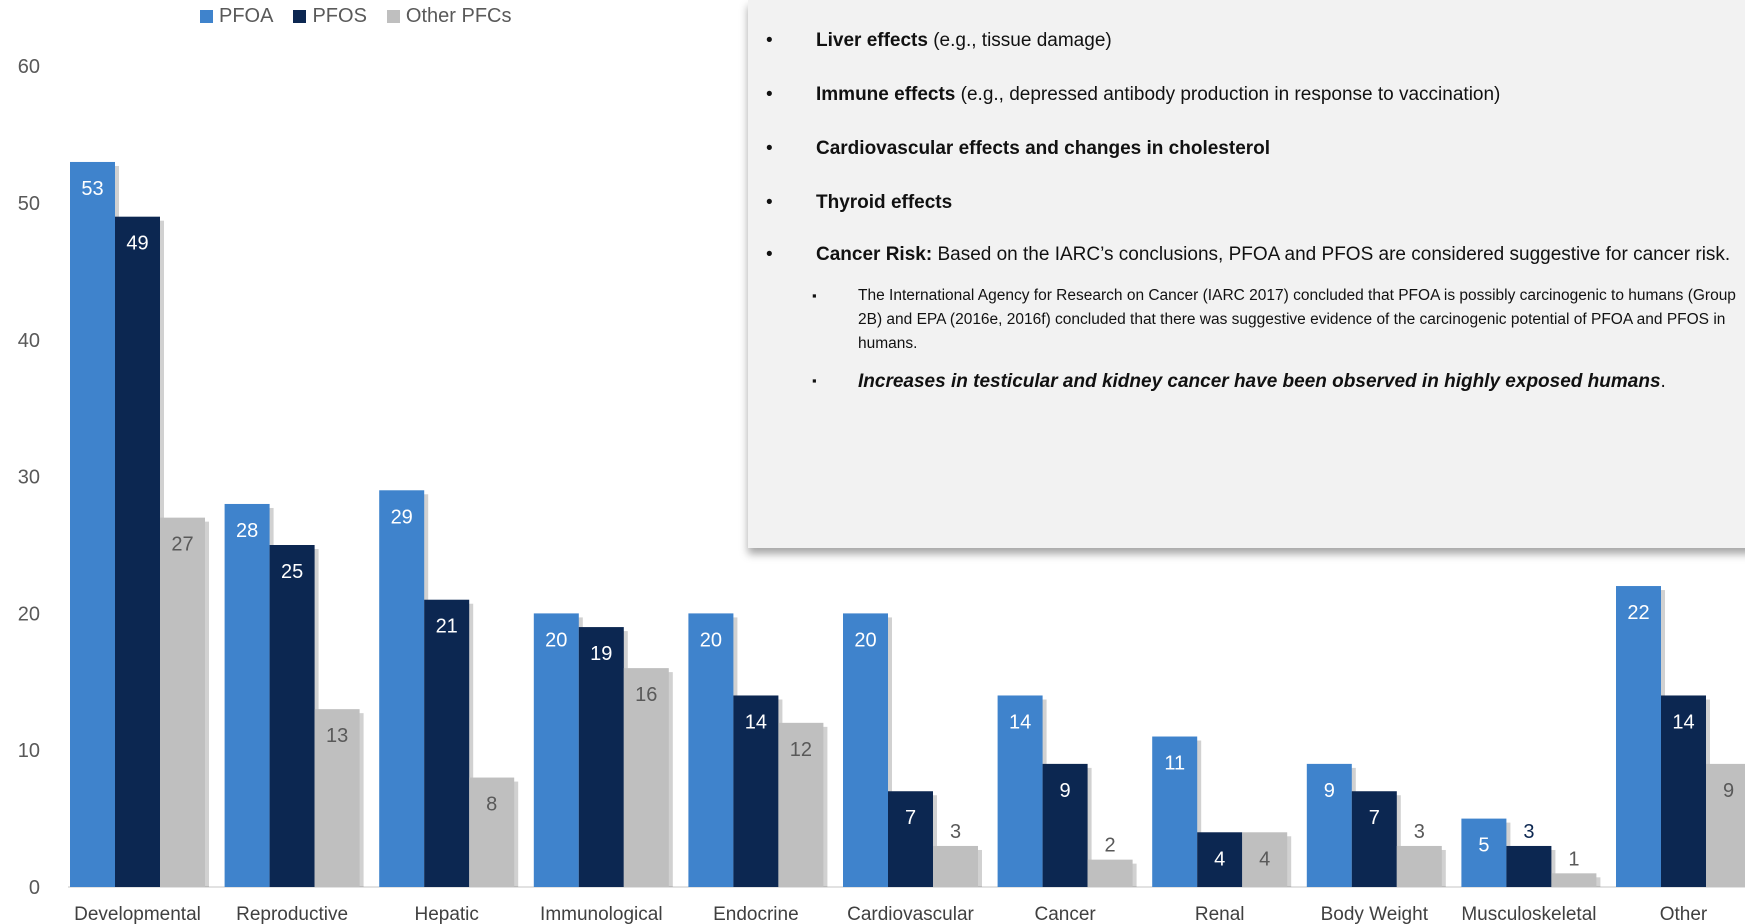 The width and height of the screenshot is (1745, 924). Describe the element at coordinates (206, 16) in the screenshot. I see `legend-swatch-pfoa` at that location.